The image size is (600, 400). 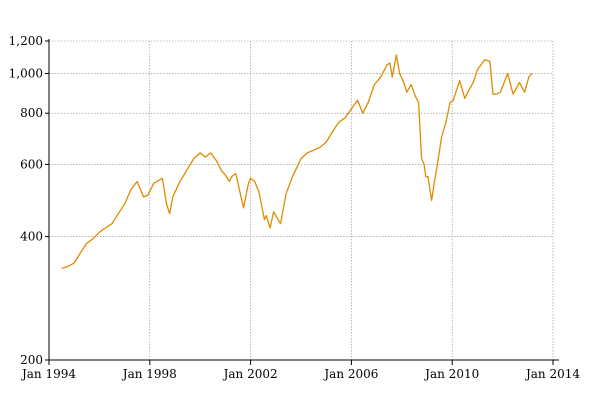 I want to click on y-ticks: 200 400 600 800 1,000 1,200, so click(x=29, y=200).